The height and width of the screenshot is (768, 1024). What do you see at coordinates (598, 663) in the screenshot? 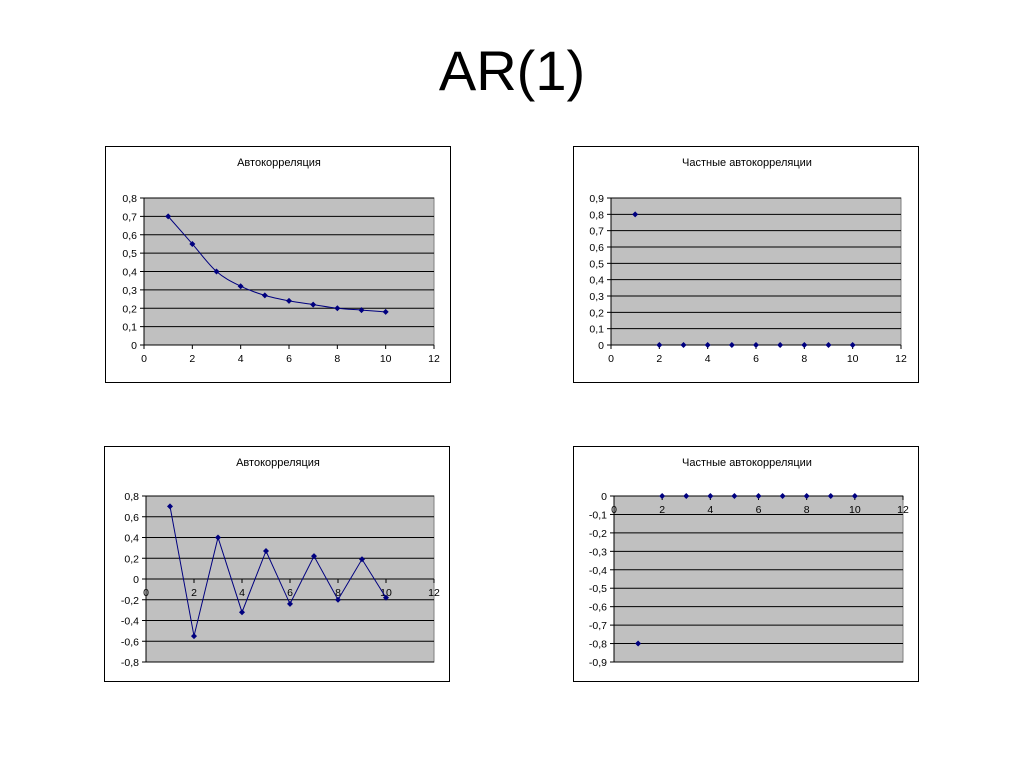
I see `y-tick-label: -0,9` at bounding box center [598, 663].